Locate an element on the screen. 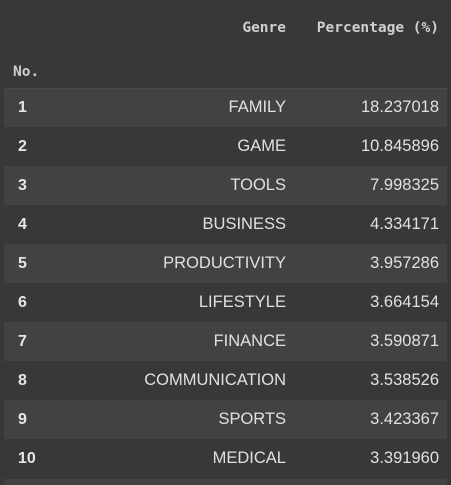 Image resolution: width=451 pixels, height=485 pixels. column-header-genre: Genre is located at coordinates (264, 28).